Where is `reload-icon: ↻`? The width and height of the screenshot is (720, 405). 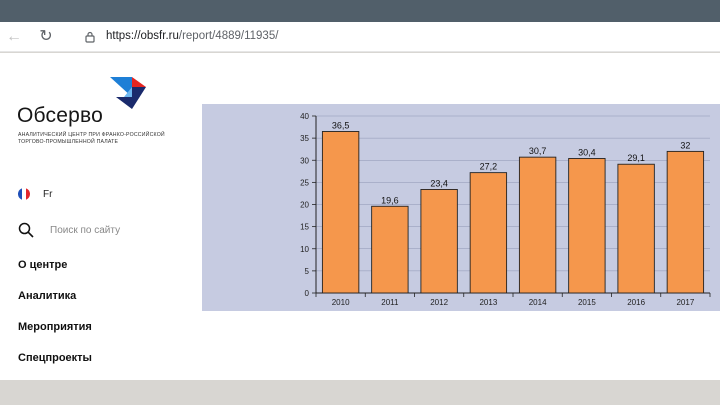
reload-icon: ↻ is located at coordinates (46, 36).